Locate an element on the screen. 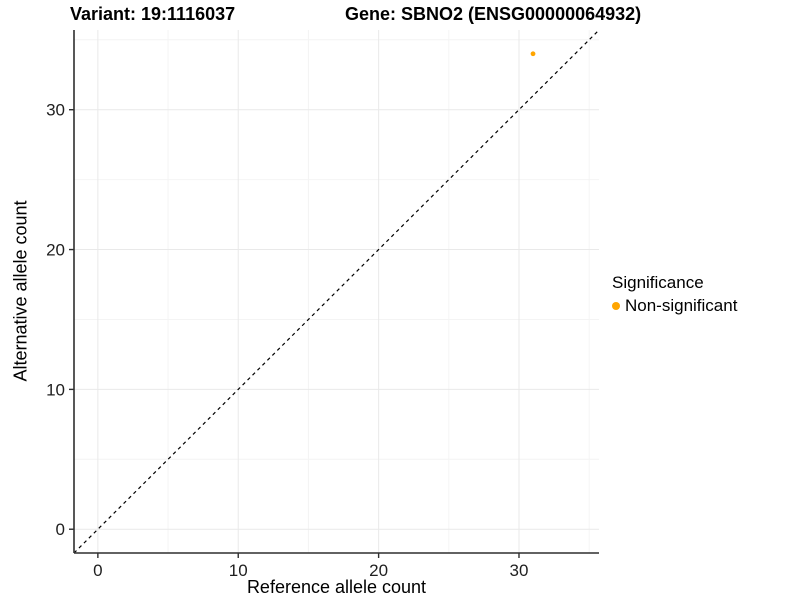  legend-item: Non-significant is located at coordinates (674, 306).